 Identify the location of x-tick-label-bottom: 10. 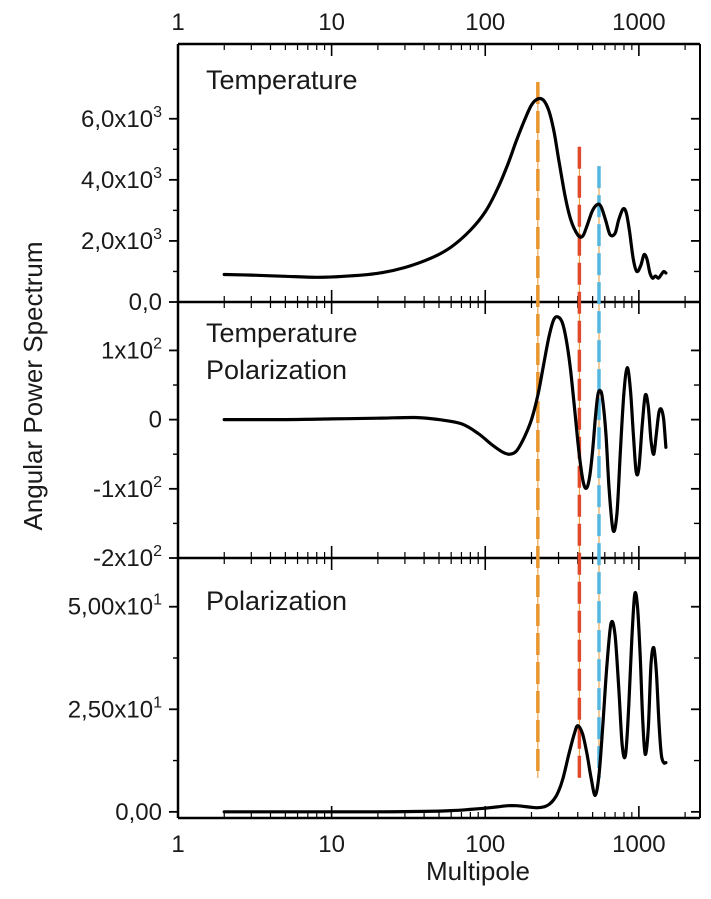
(331, 844).